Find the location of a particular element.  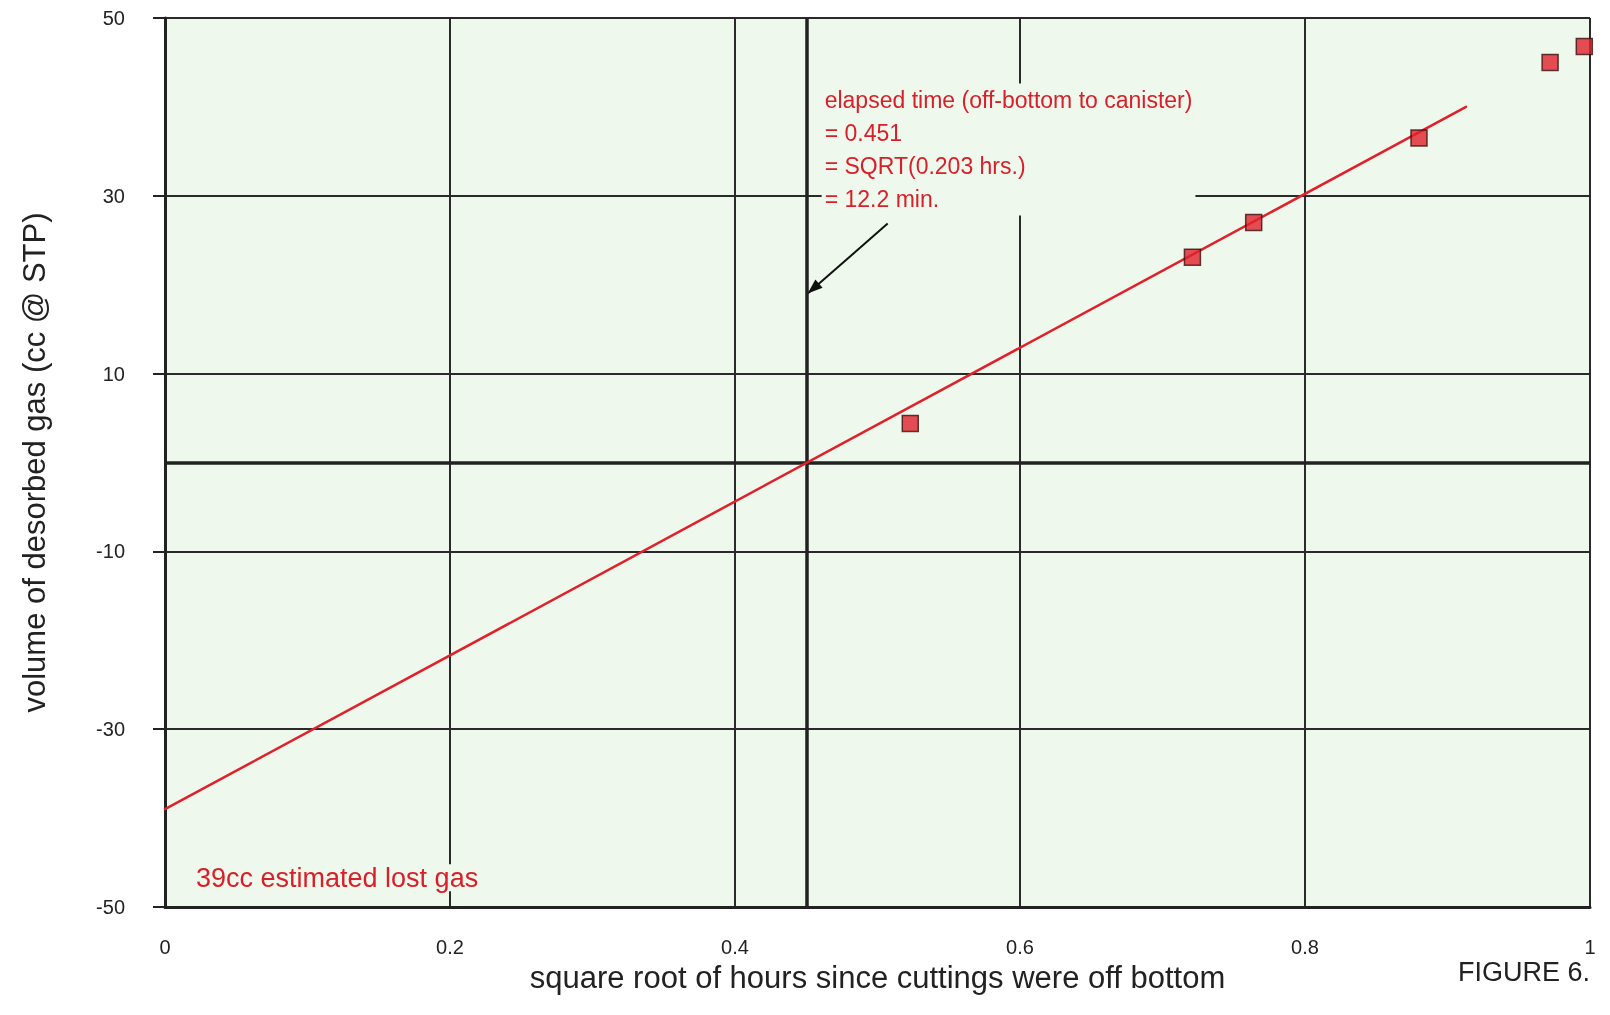

x-tick-label: 0 is located at coordinates (165, 947).